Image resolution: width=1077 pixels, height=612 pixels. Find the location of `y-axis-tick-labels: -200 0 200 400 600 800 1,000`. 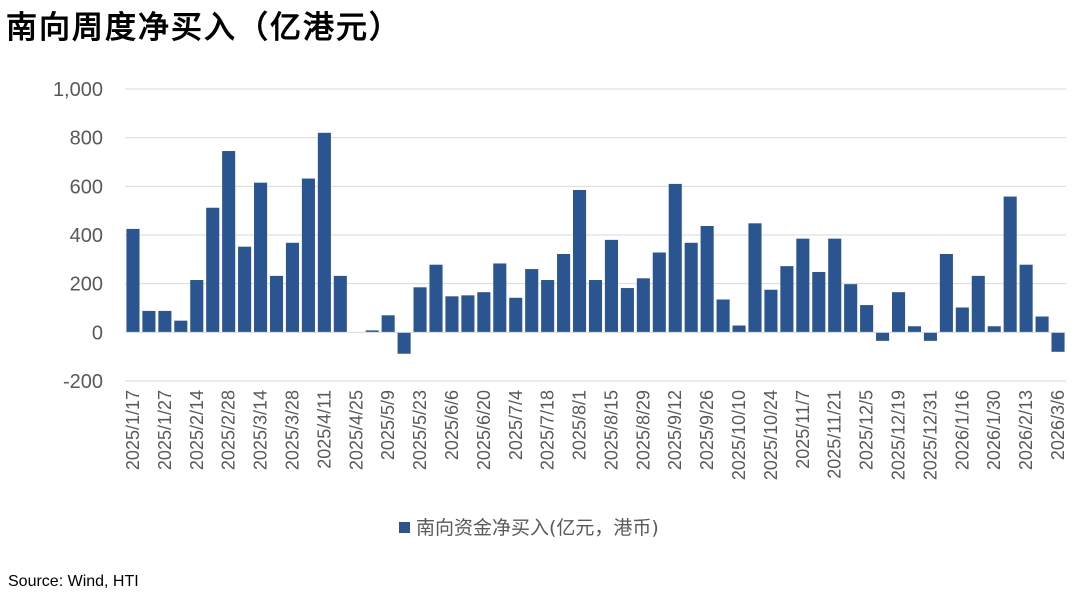

y-axis-tick-labels: -200 0 200 400 600 800 1,000 is located at coordinates (78, 236).